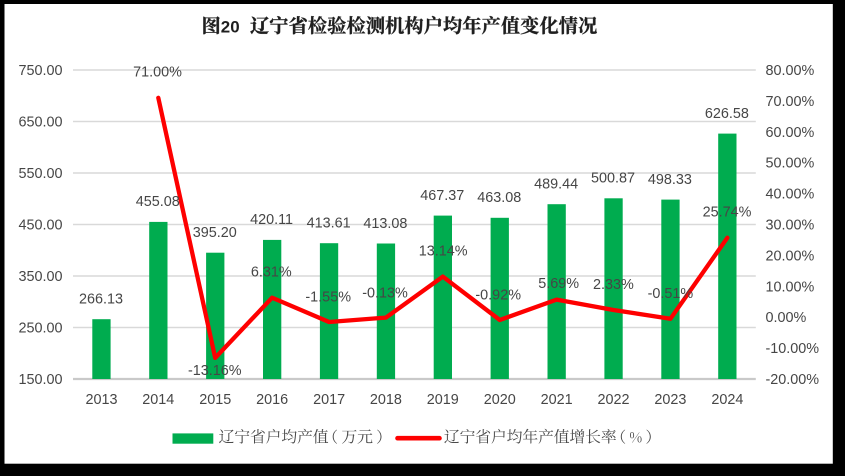 Image resolution: width=845 pixels, height=476 pixels. Describe the element at coordinates (613, 285) in the screenshot. I see `svg-text: 2.33%` at that location.